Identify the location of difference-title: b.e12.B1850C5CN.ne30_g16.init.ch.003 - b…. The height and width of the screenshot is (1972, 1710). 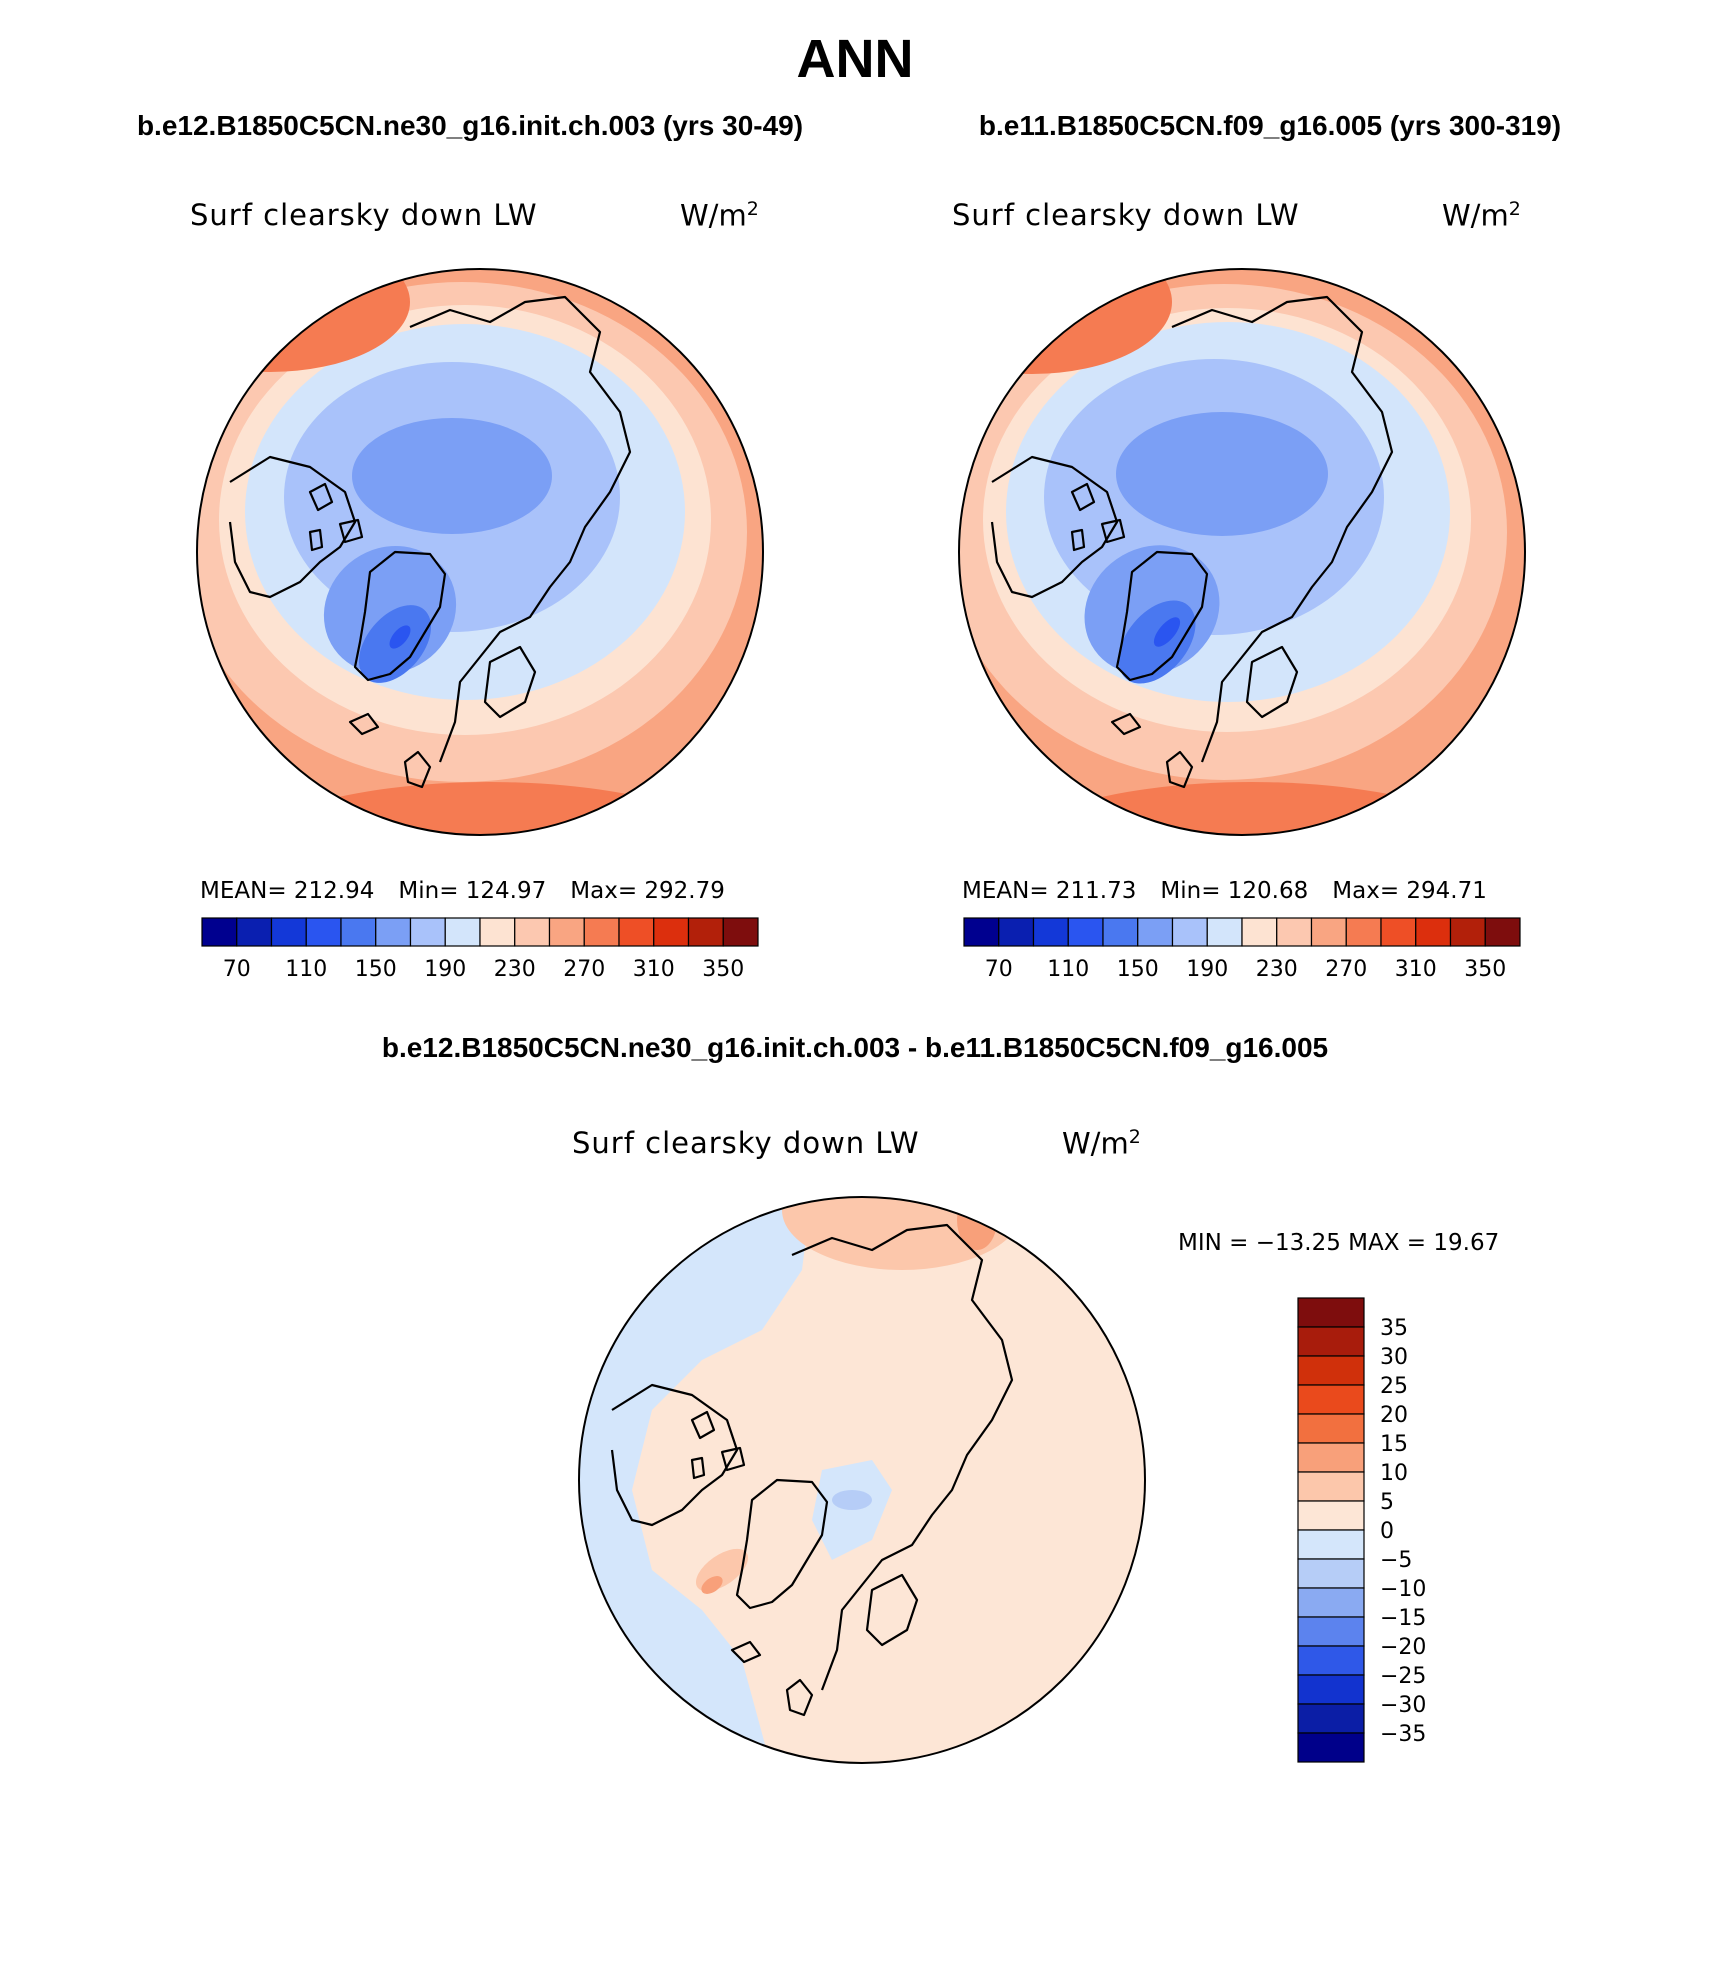
(855, 1047).